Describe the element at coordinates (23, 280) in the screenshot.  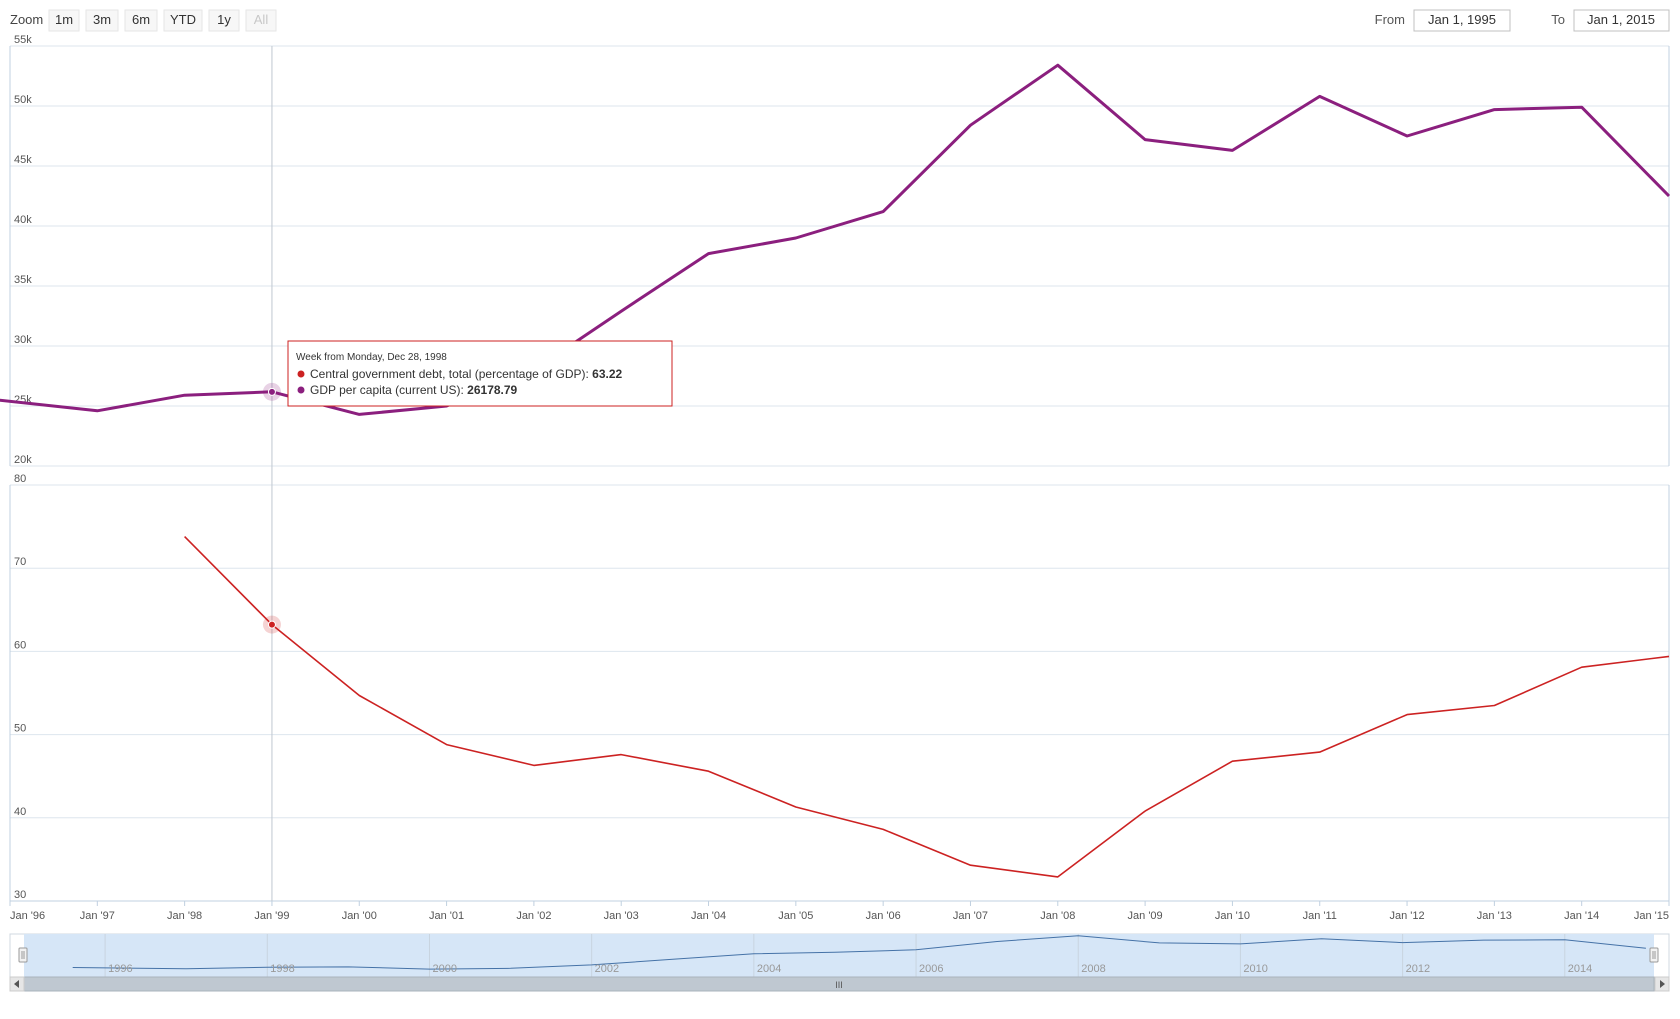
I see `gdp-y-tick-label: 35k` at that location.